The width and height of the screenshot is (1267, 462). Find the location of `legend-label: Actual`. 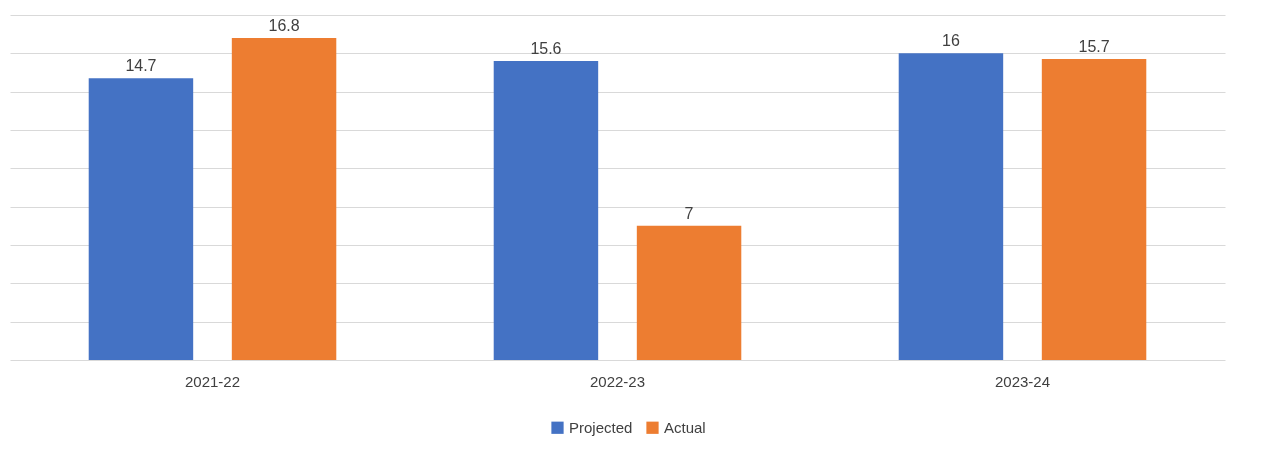

legend-label: Actual is located at coordinates (685, 427).